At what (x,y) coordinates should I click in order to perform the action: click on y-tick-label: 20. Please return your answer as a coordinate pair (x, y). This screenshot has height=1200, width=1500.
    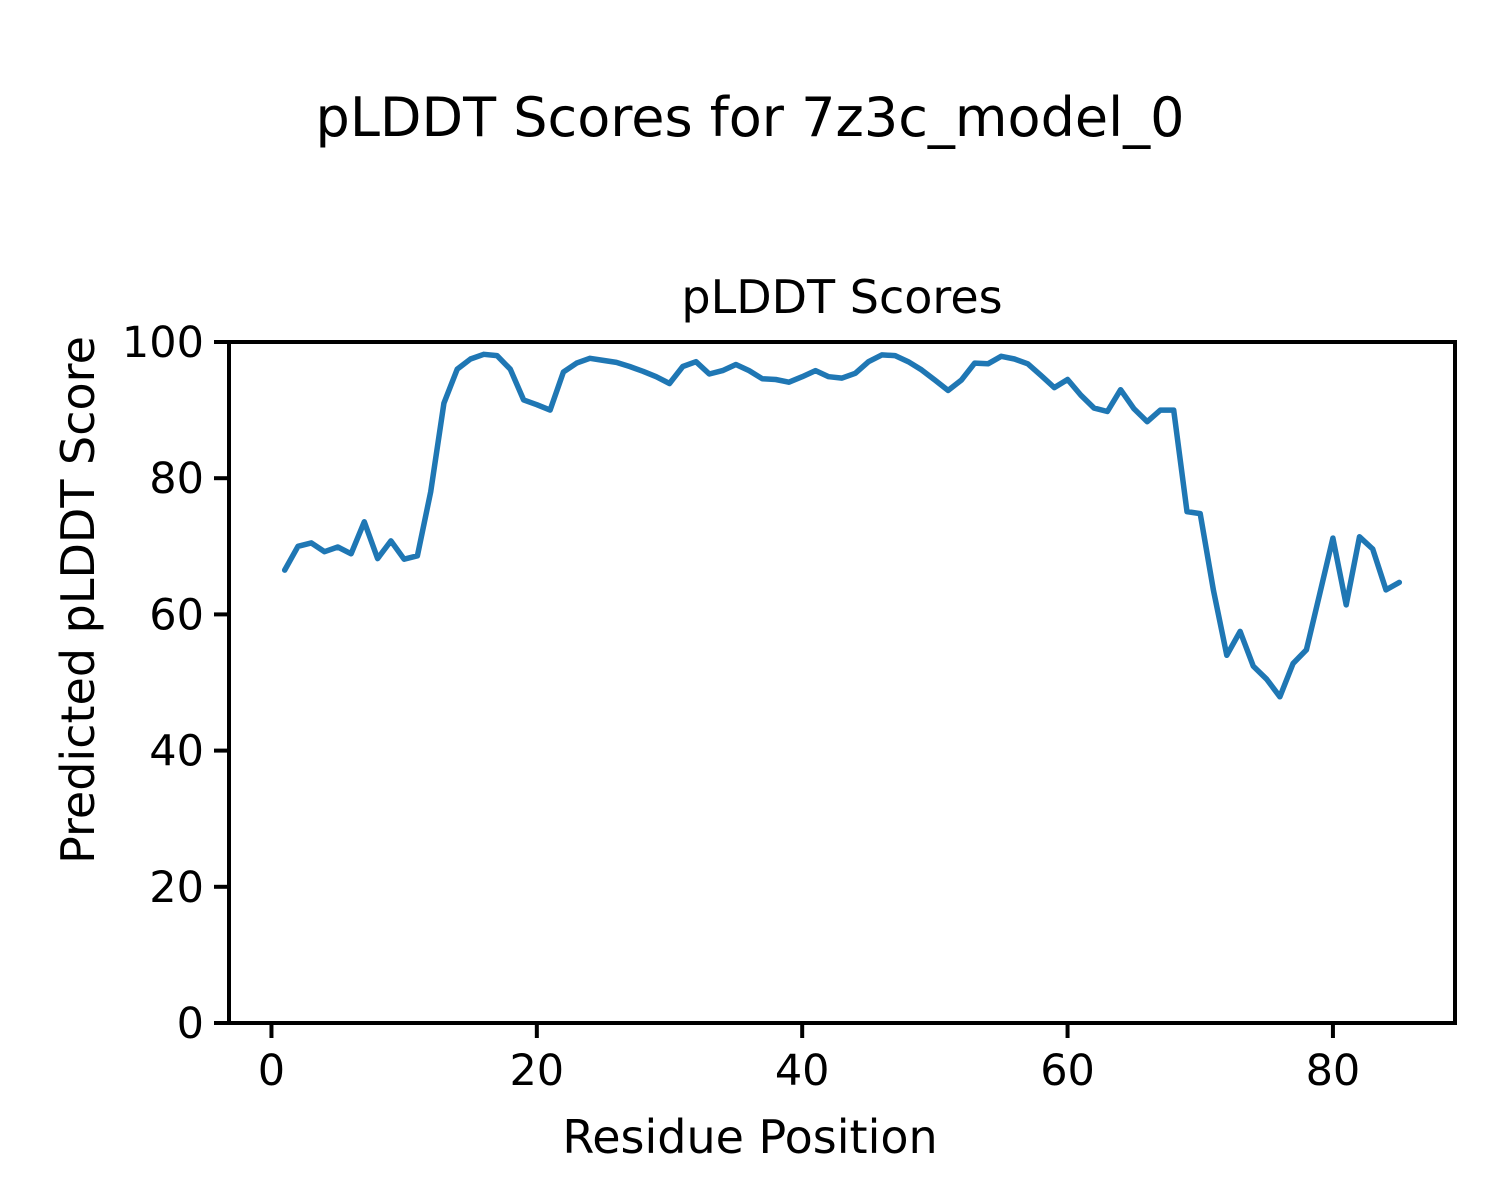
    Looking at the image, I should click on (176, 888).